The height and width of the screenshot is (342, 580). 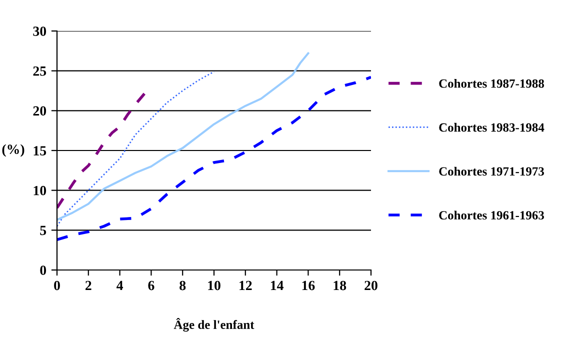 What do you see at coordinates (277, 285) in the screenshot?
I see `x-tick-label: 14` at bounding box center [277, 285].